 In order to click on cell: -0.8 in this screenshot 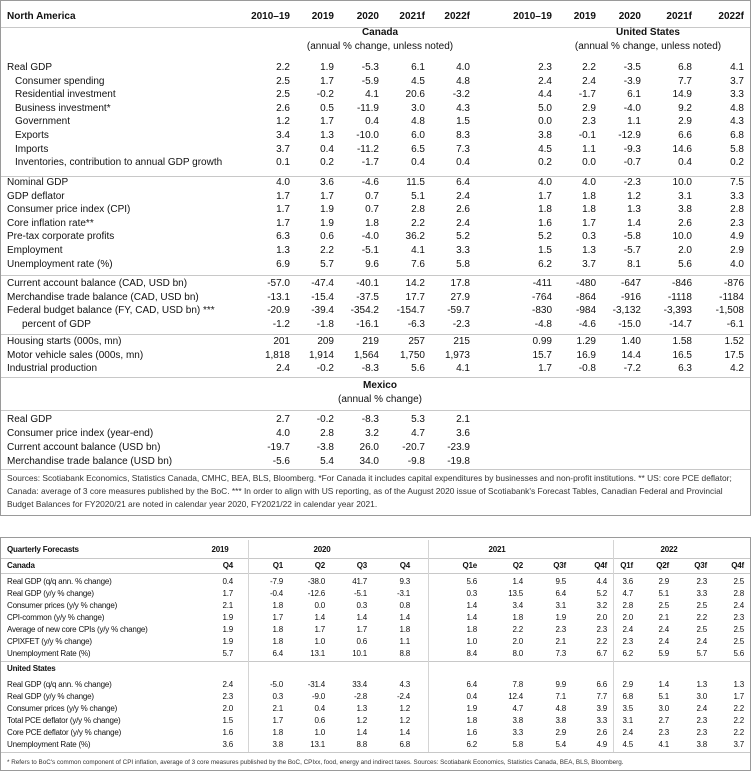, I will do `click(587, 369)`.